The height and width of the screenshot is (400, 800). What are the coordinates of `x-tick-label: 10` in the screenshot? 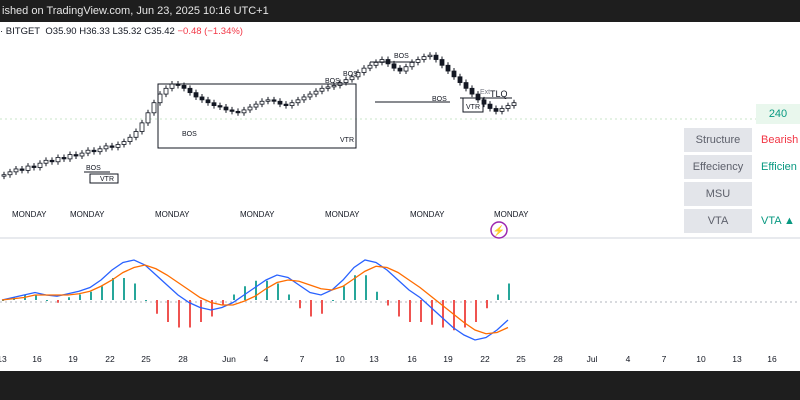 It's located at (701, 359).